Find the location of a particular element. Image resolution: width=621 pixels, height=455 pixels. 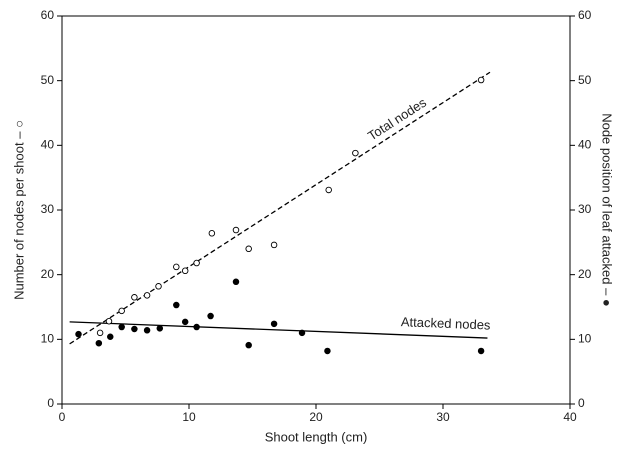

y-axis-label: Number of nodes per shoot – ○ is located at coordinates (18, 210).